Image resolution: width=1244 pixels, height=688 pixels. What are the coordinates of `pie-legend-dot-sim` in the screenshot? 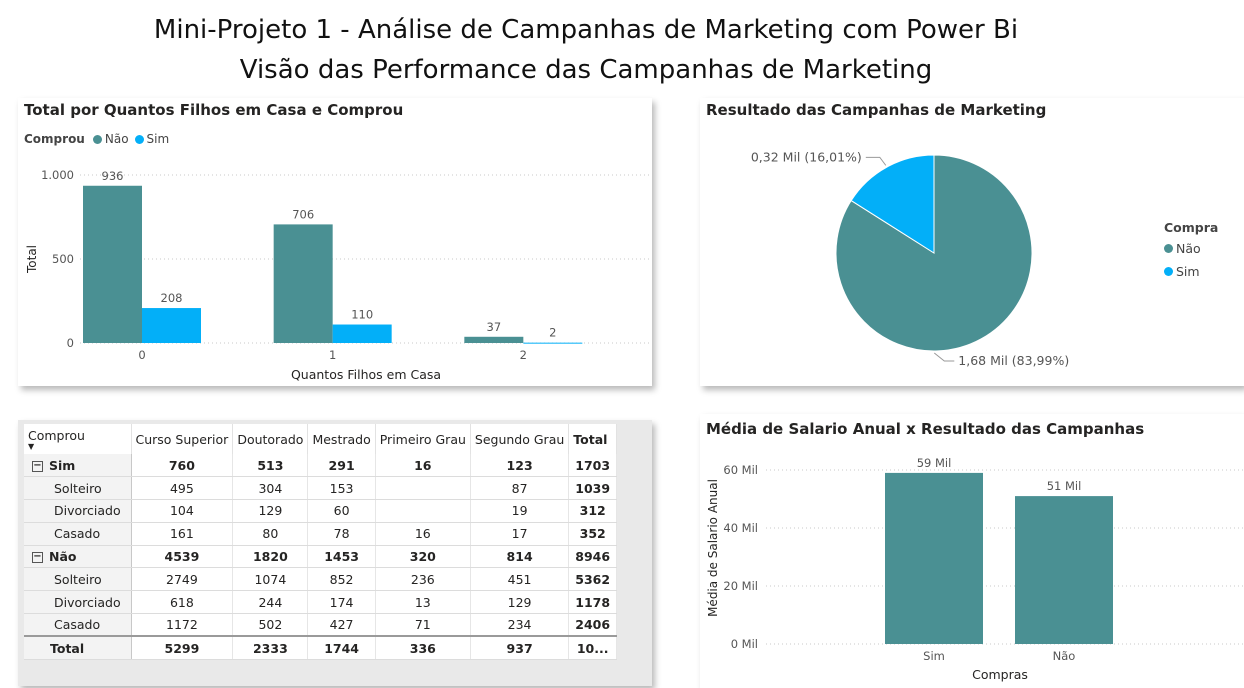 It's located at (1168, 271).